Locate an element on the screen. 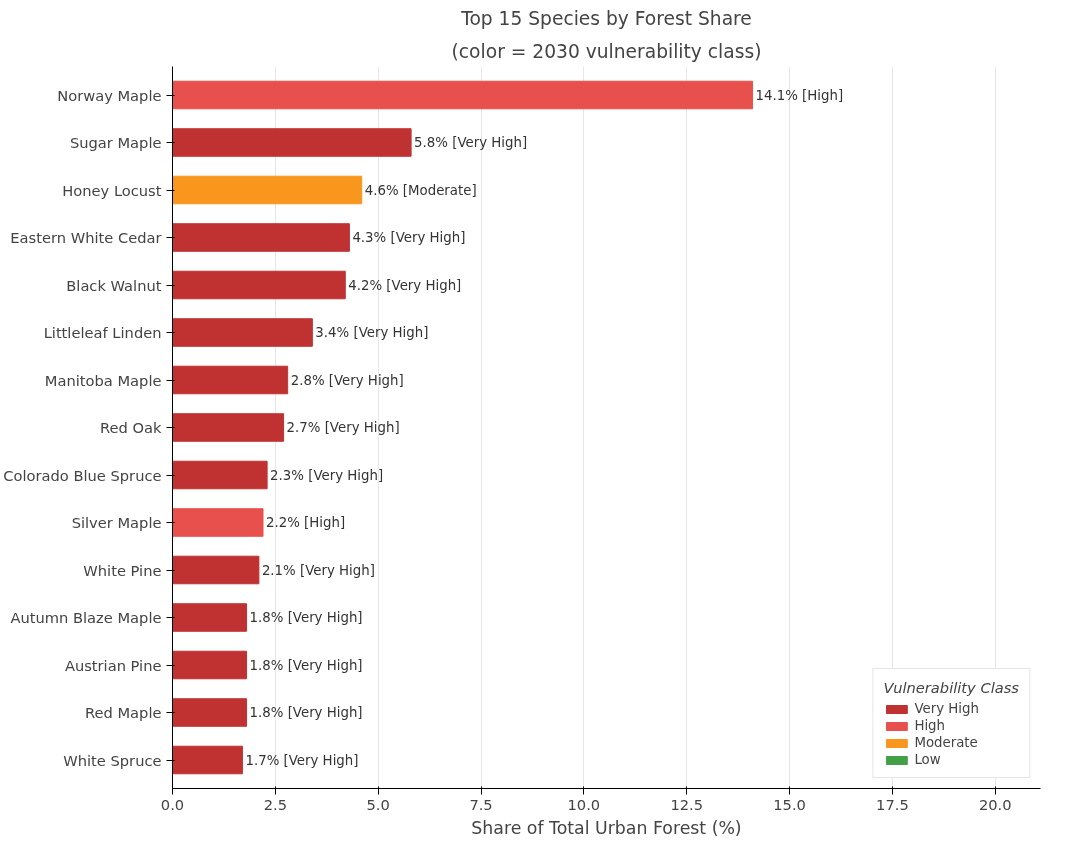 The image size is (1083, 850). data-label: 2.7% [Very High] is located at coordinates (343, 427).